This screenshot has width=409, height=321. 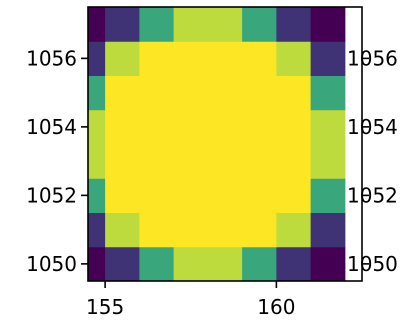 I want to click on y-tick-label: 1054, so click(x=51, y=127).